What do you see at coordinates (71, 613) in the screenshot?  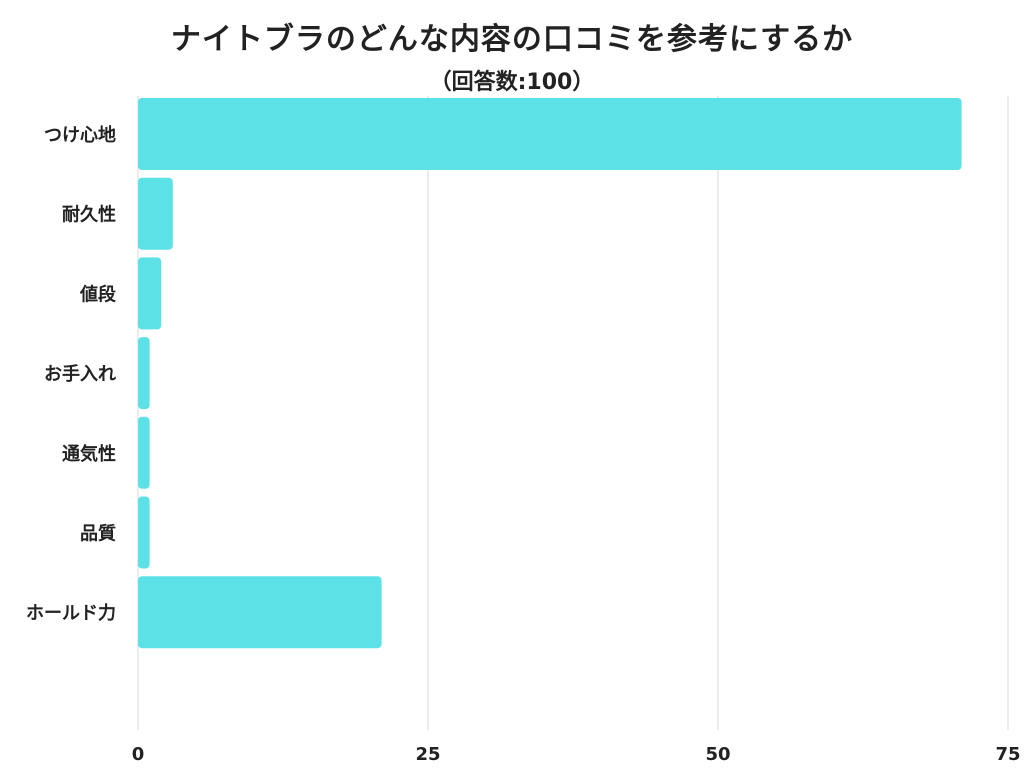 I see `category-label: ホールド力` at bounding box center [71, 613].